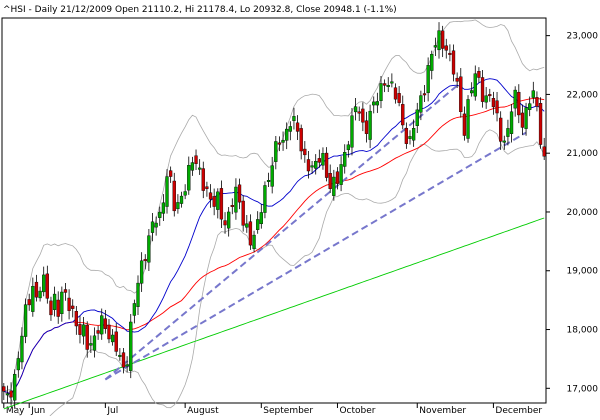  Describe the element at coordinates (288, 411) in the screenshot. I see `x-tick-label: September` at that location.